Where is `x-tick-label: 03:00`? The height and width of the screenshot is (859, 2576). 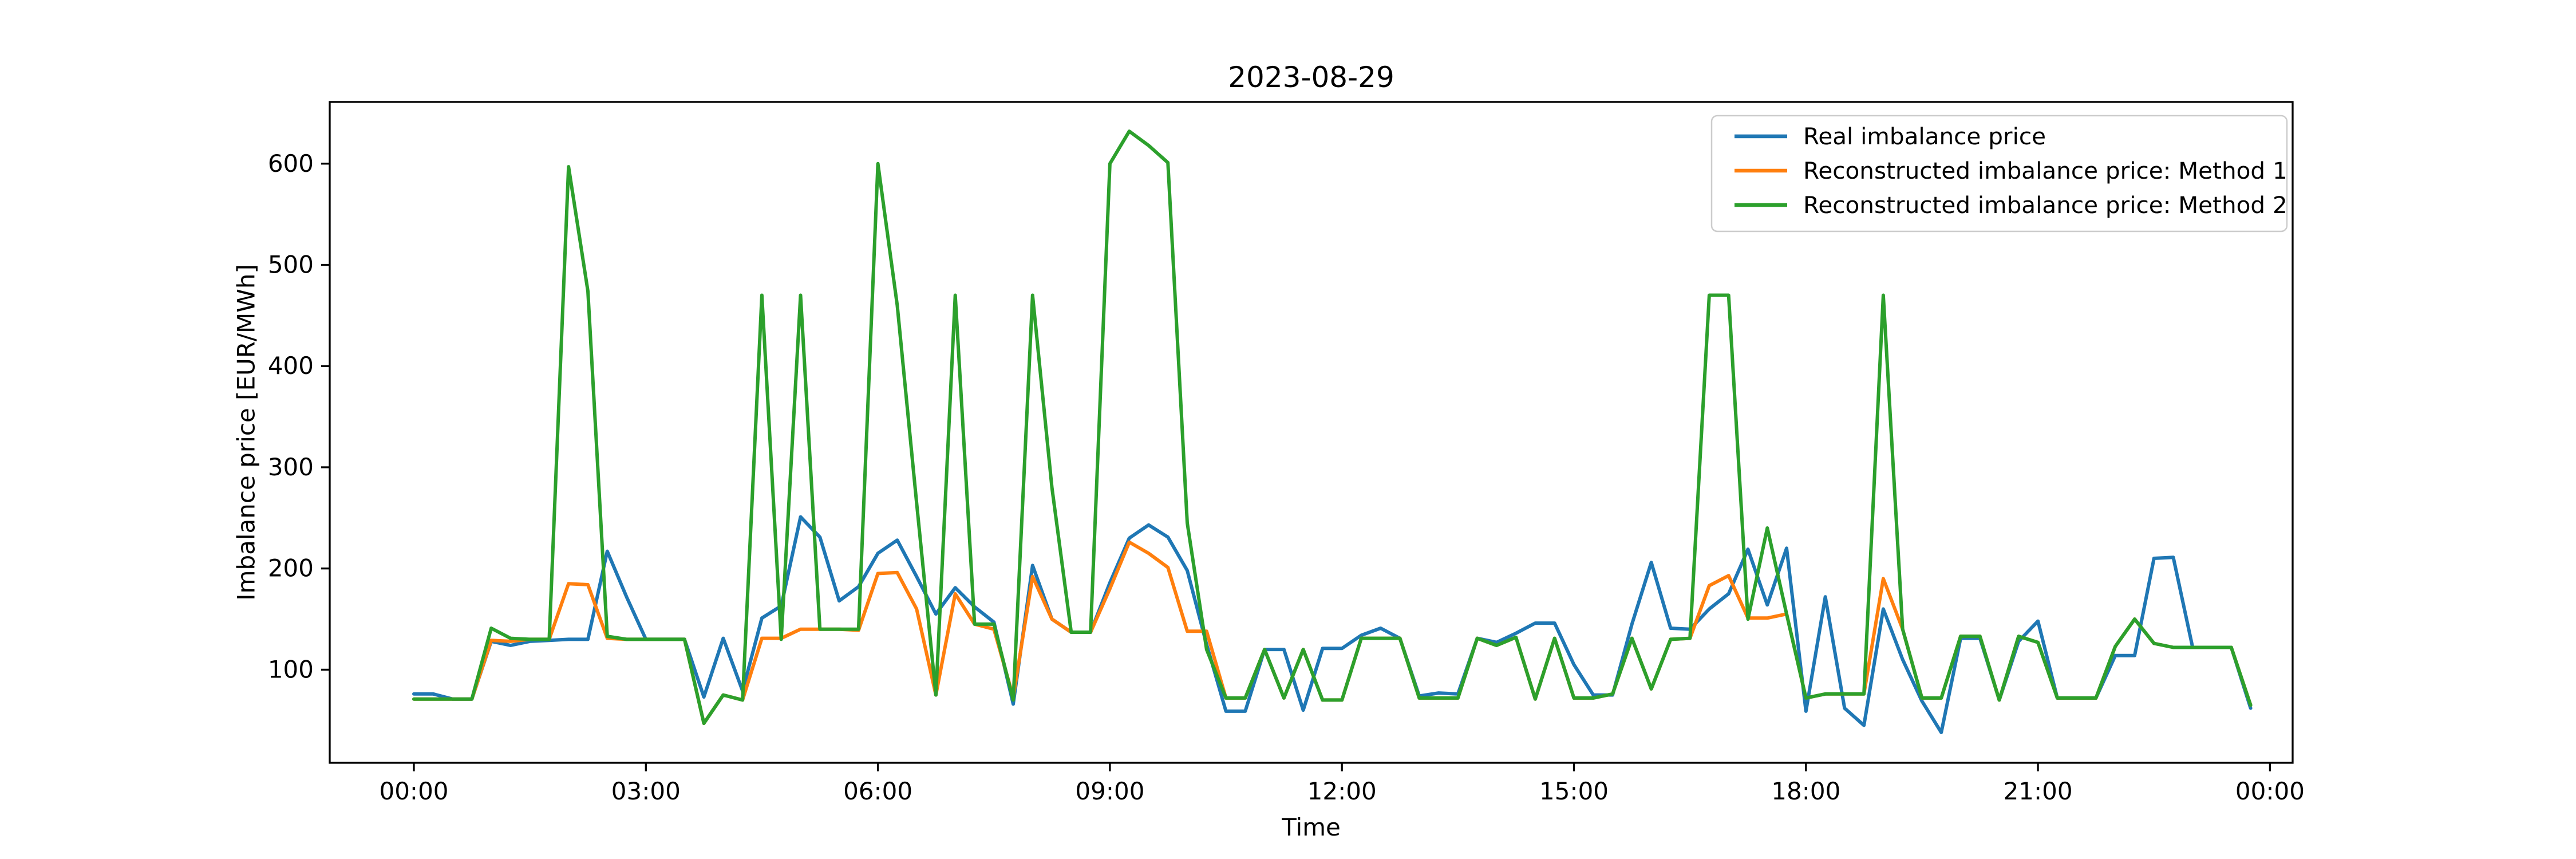 x-tick-label: 03:00 is located at coordinates (646, 791).